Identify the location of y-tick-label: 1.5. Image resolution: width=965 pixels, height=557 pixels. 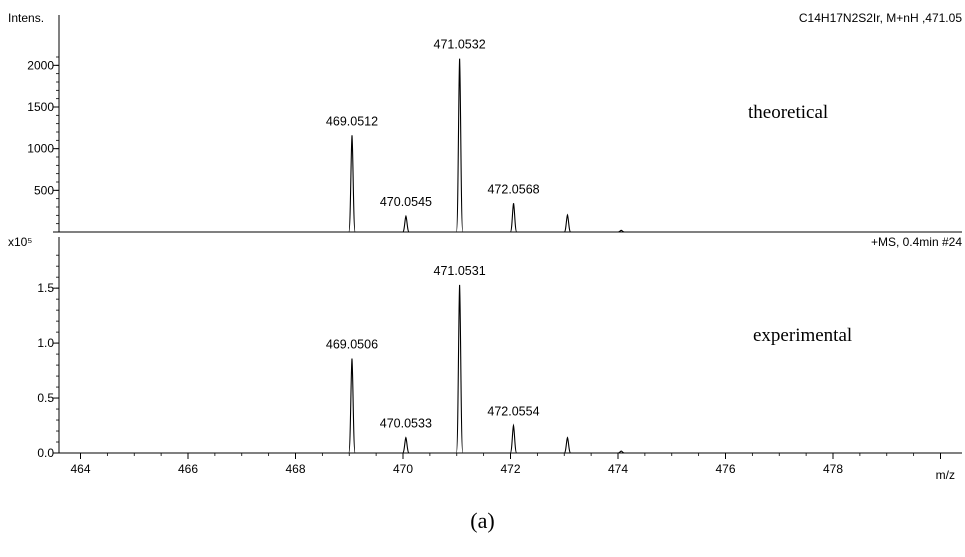
(45, 288).